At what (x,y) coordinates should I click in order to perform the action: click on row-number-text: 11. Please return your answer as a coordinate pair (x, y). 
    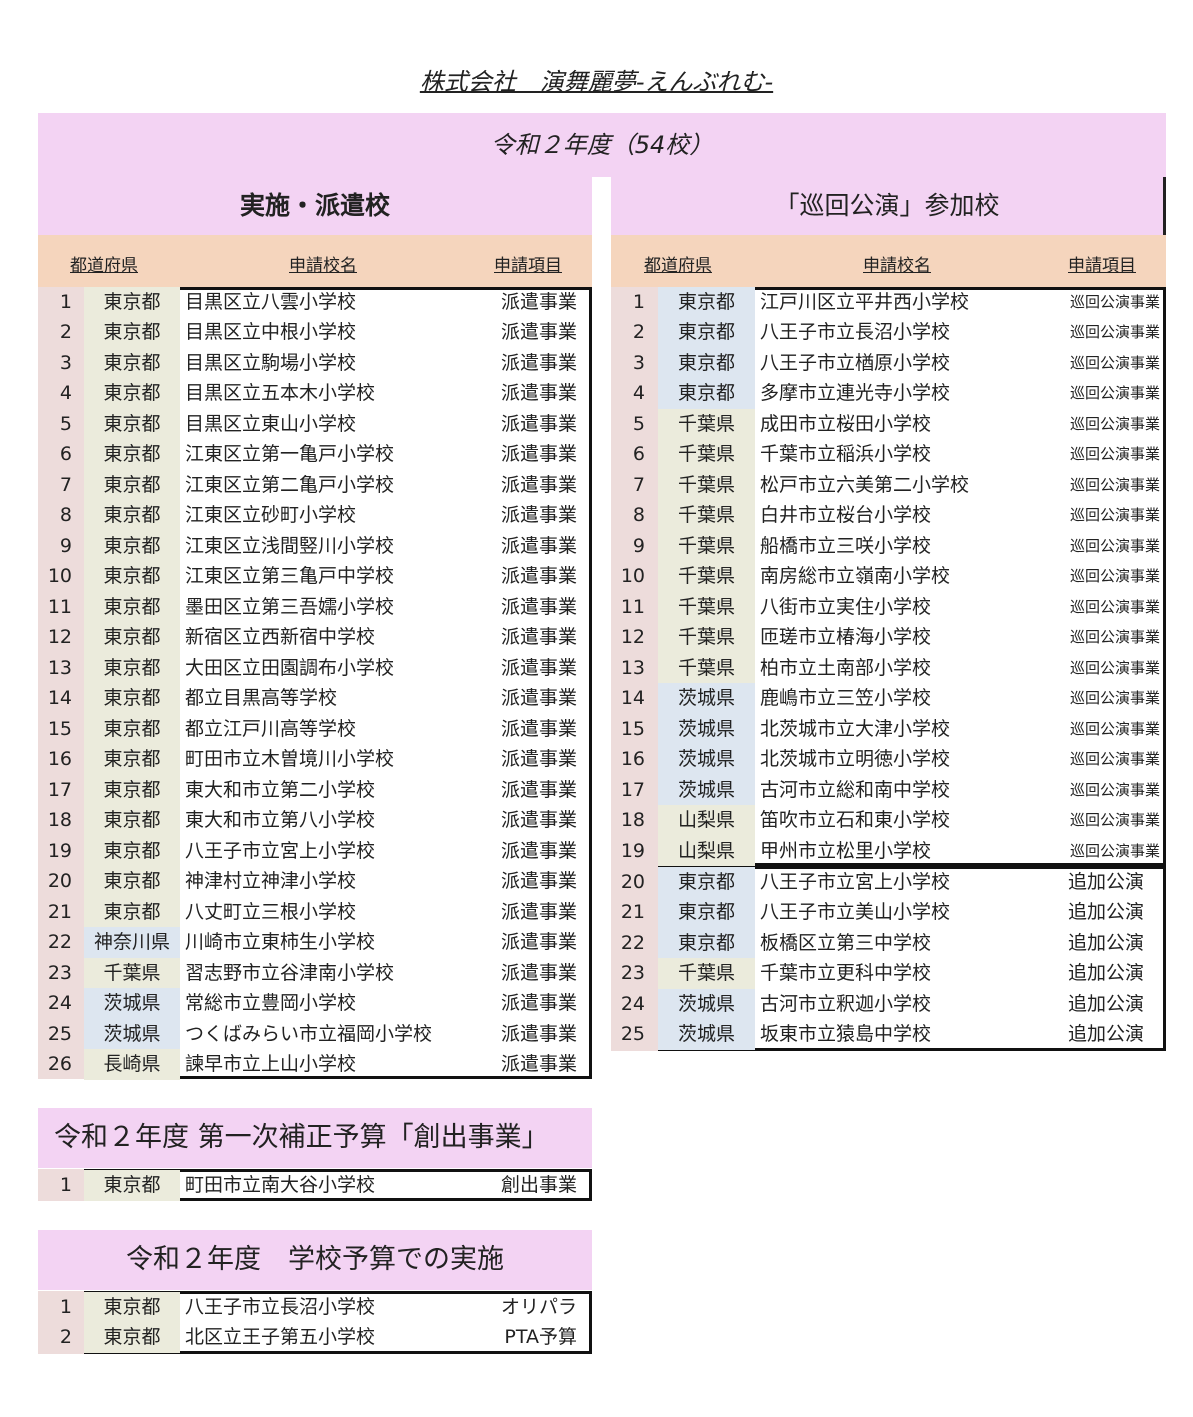
    Looking at the image, I should click on (632, 606).